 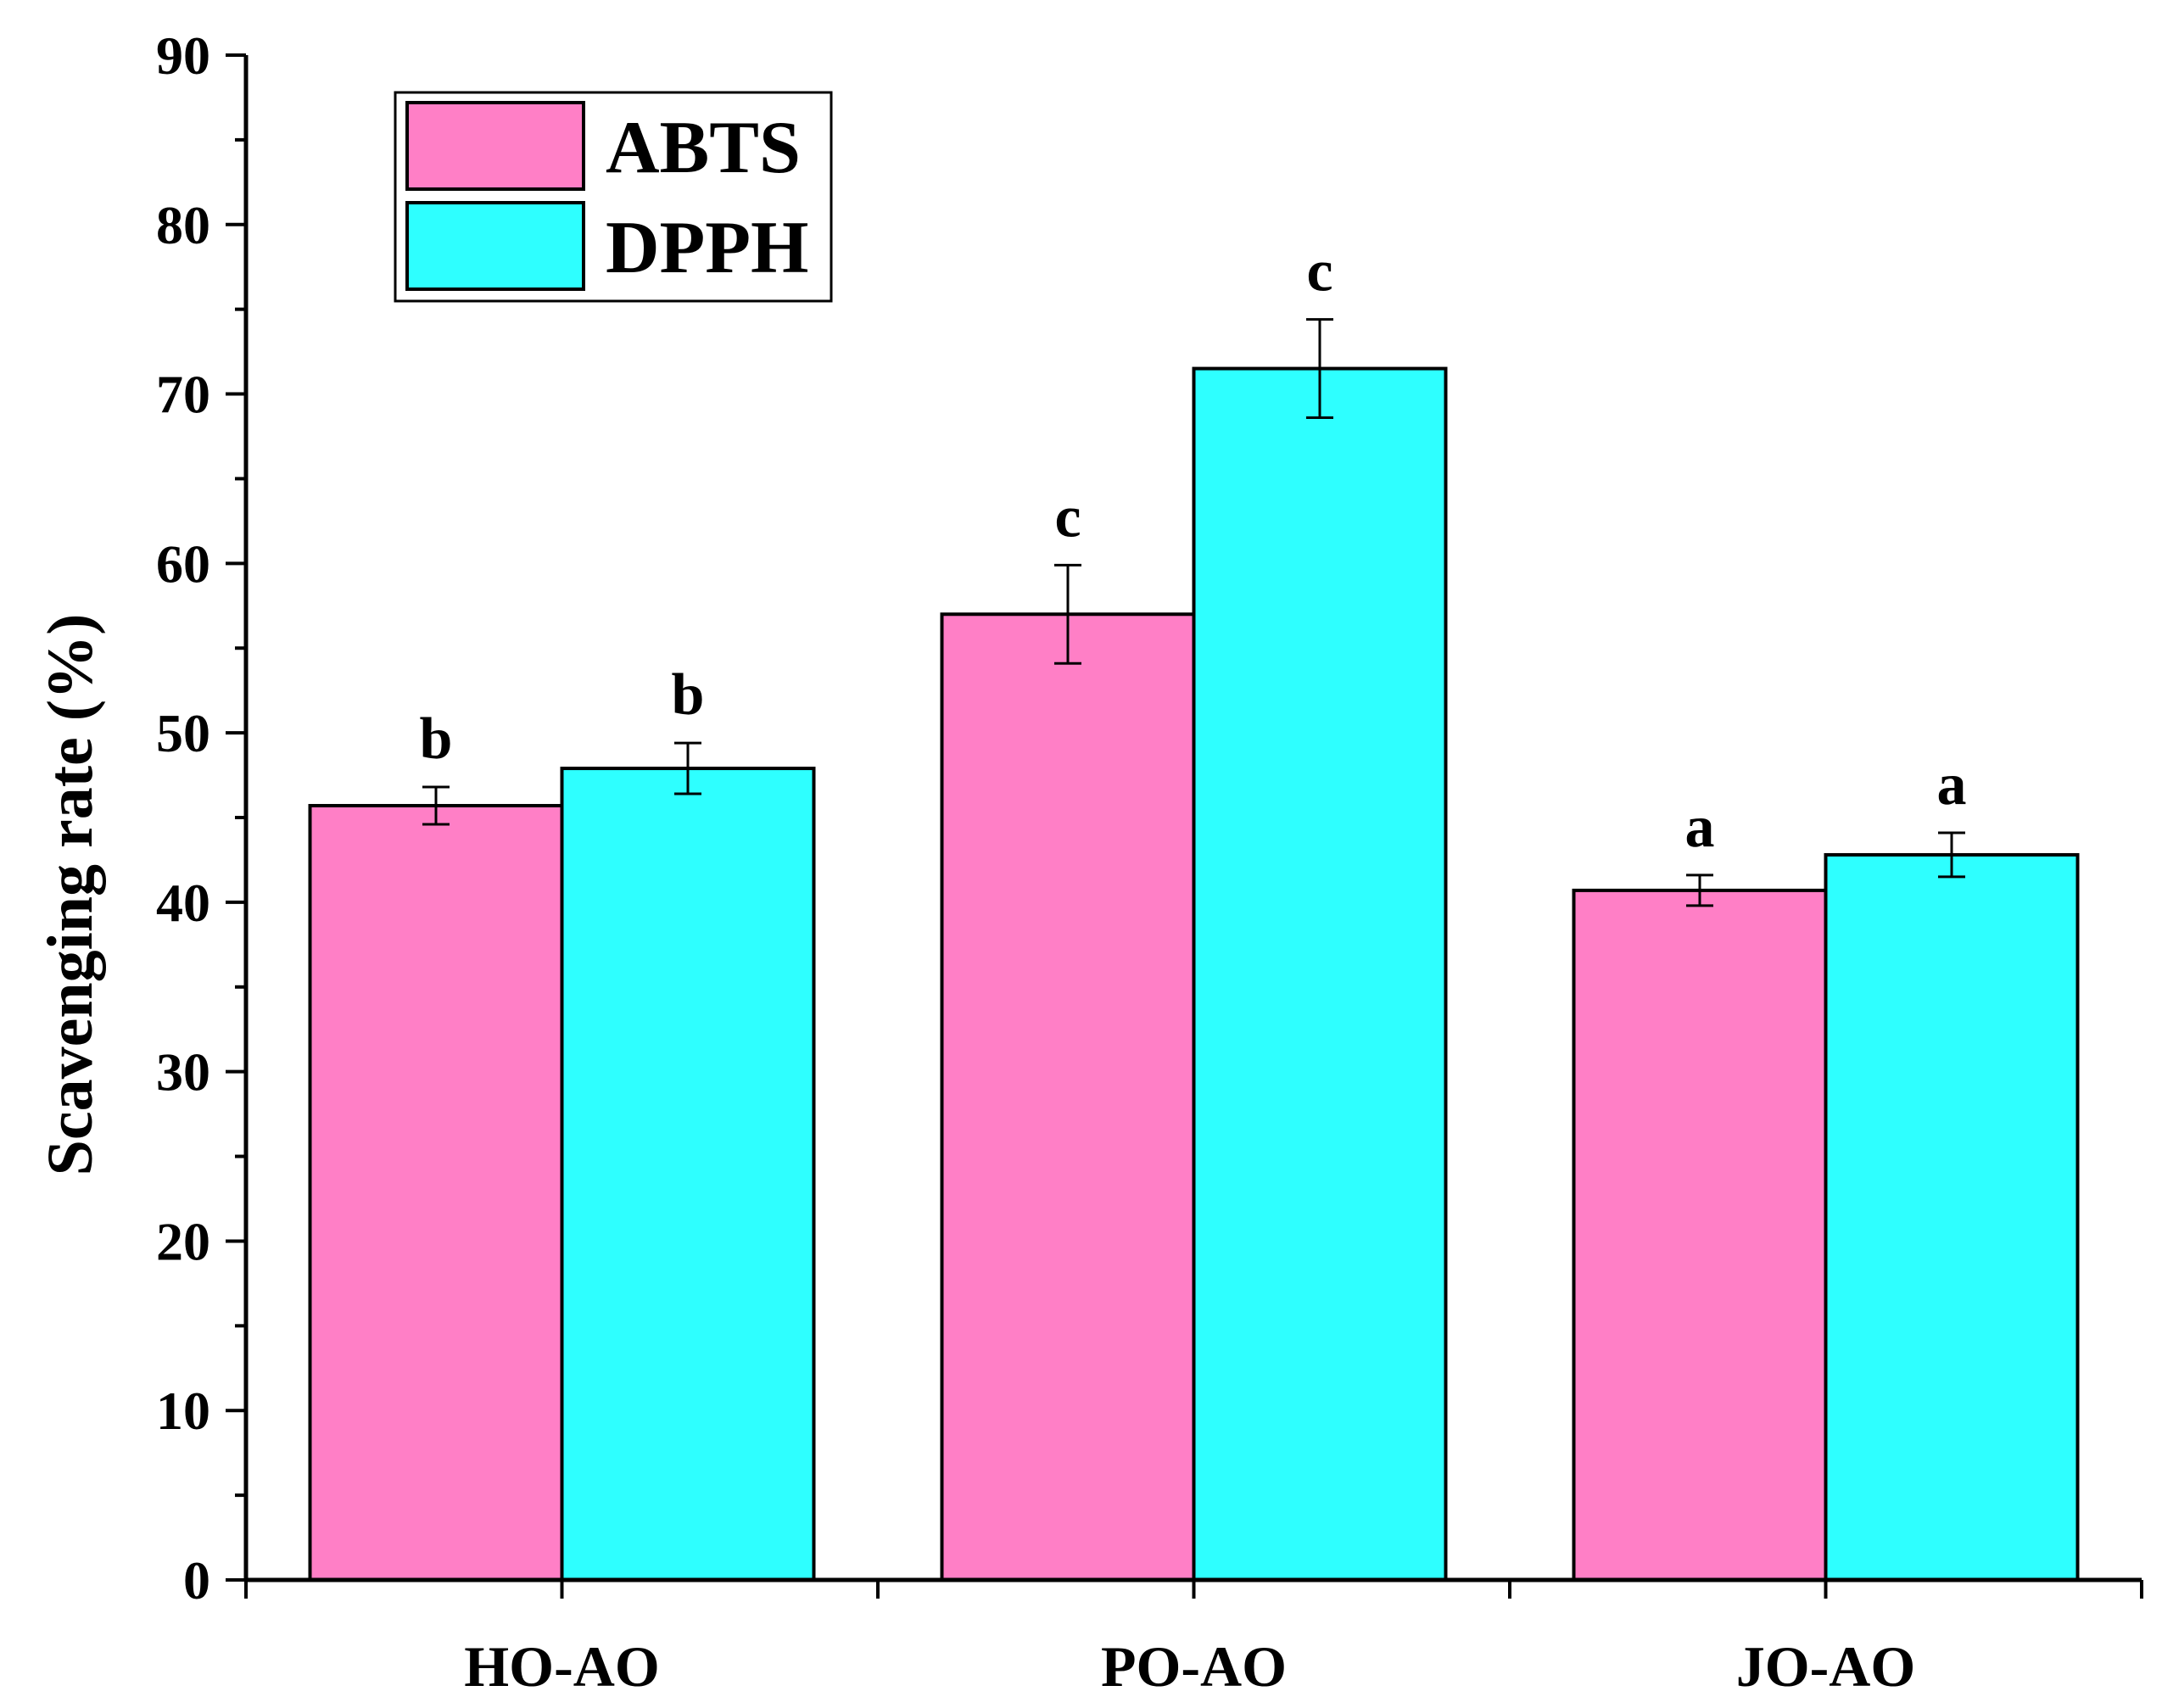 What do you see at coordinates (183, 395) in the screenshot?
I see `y-tick-label: 70` at bounding box center [183, 395].